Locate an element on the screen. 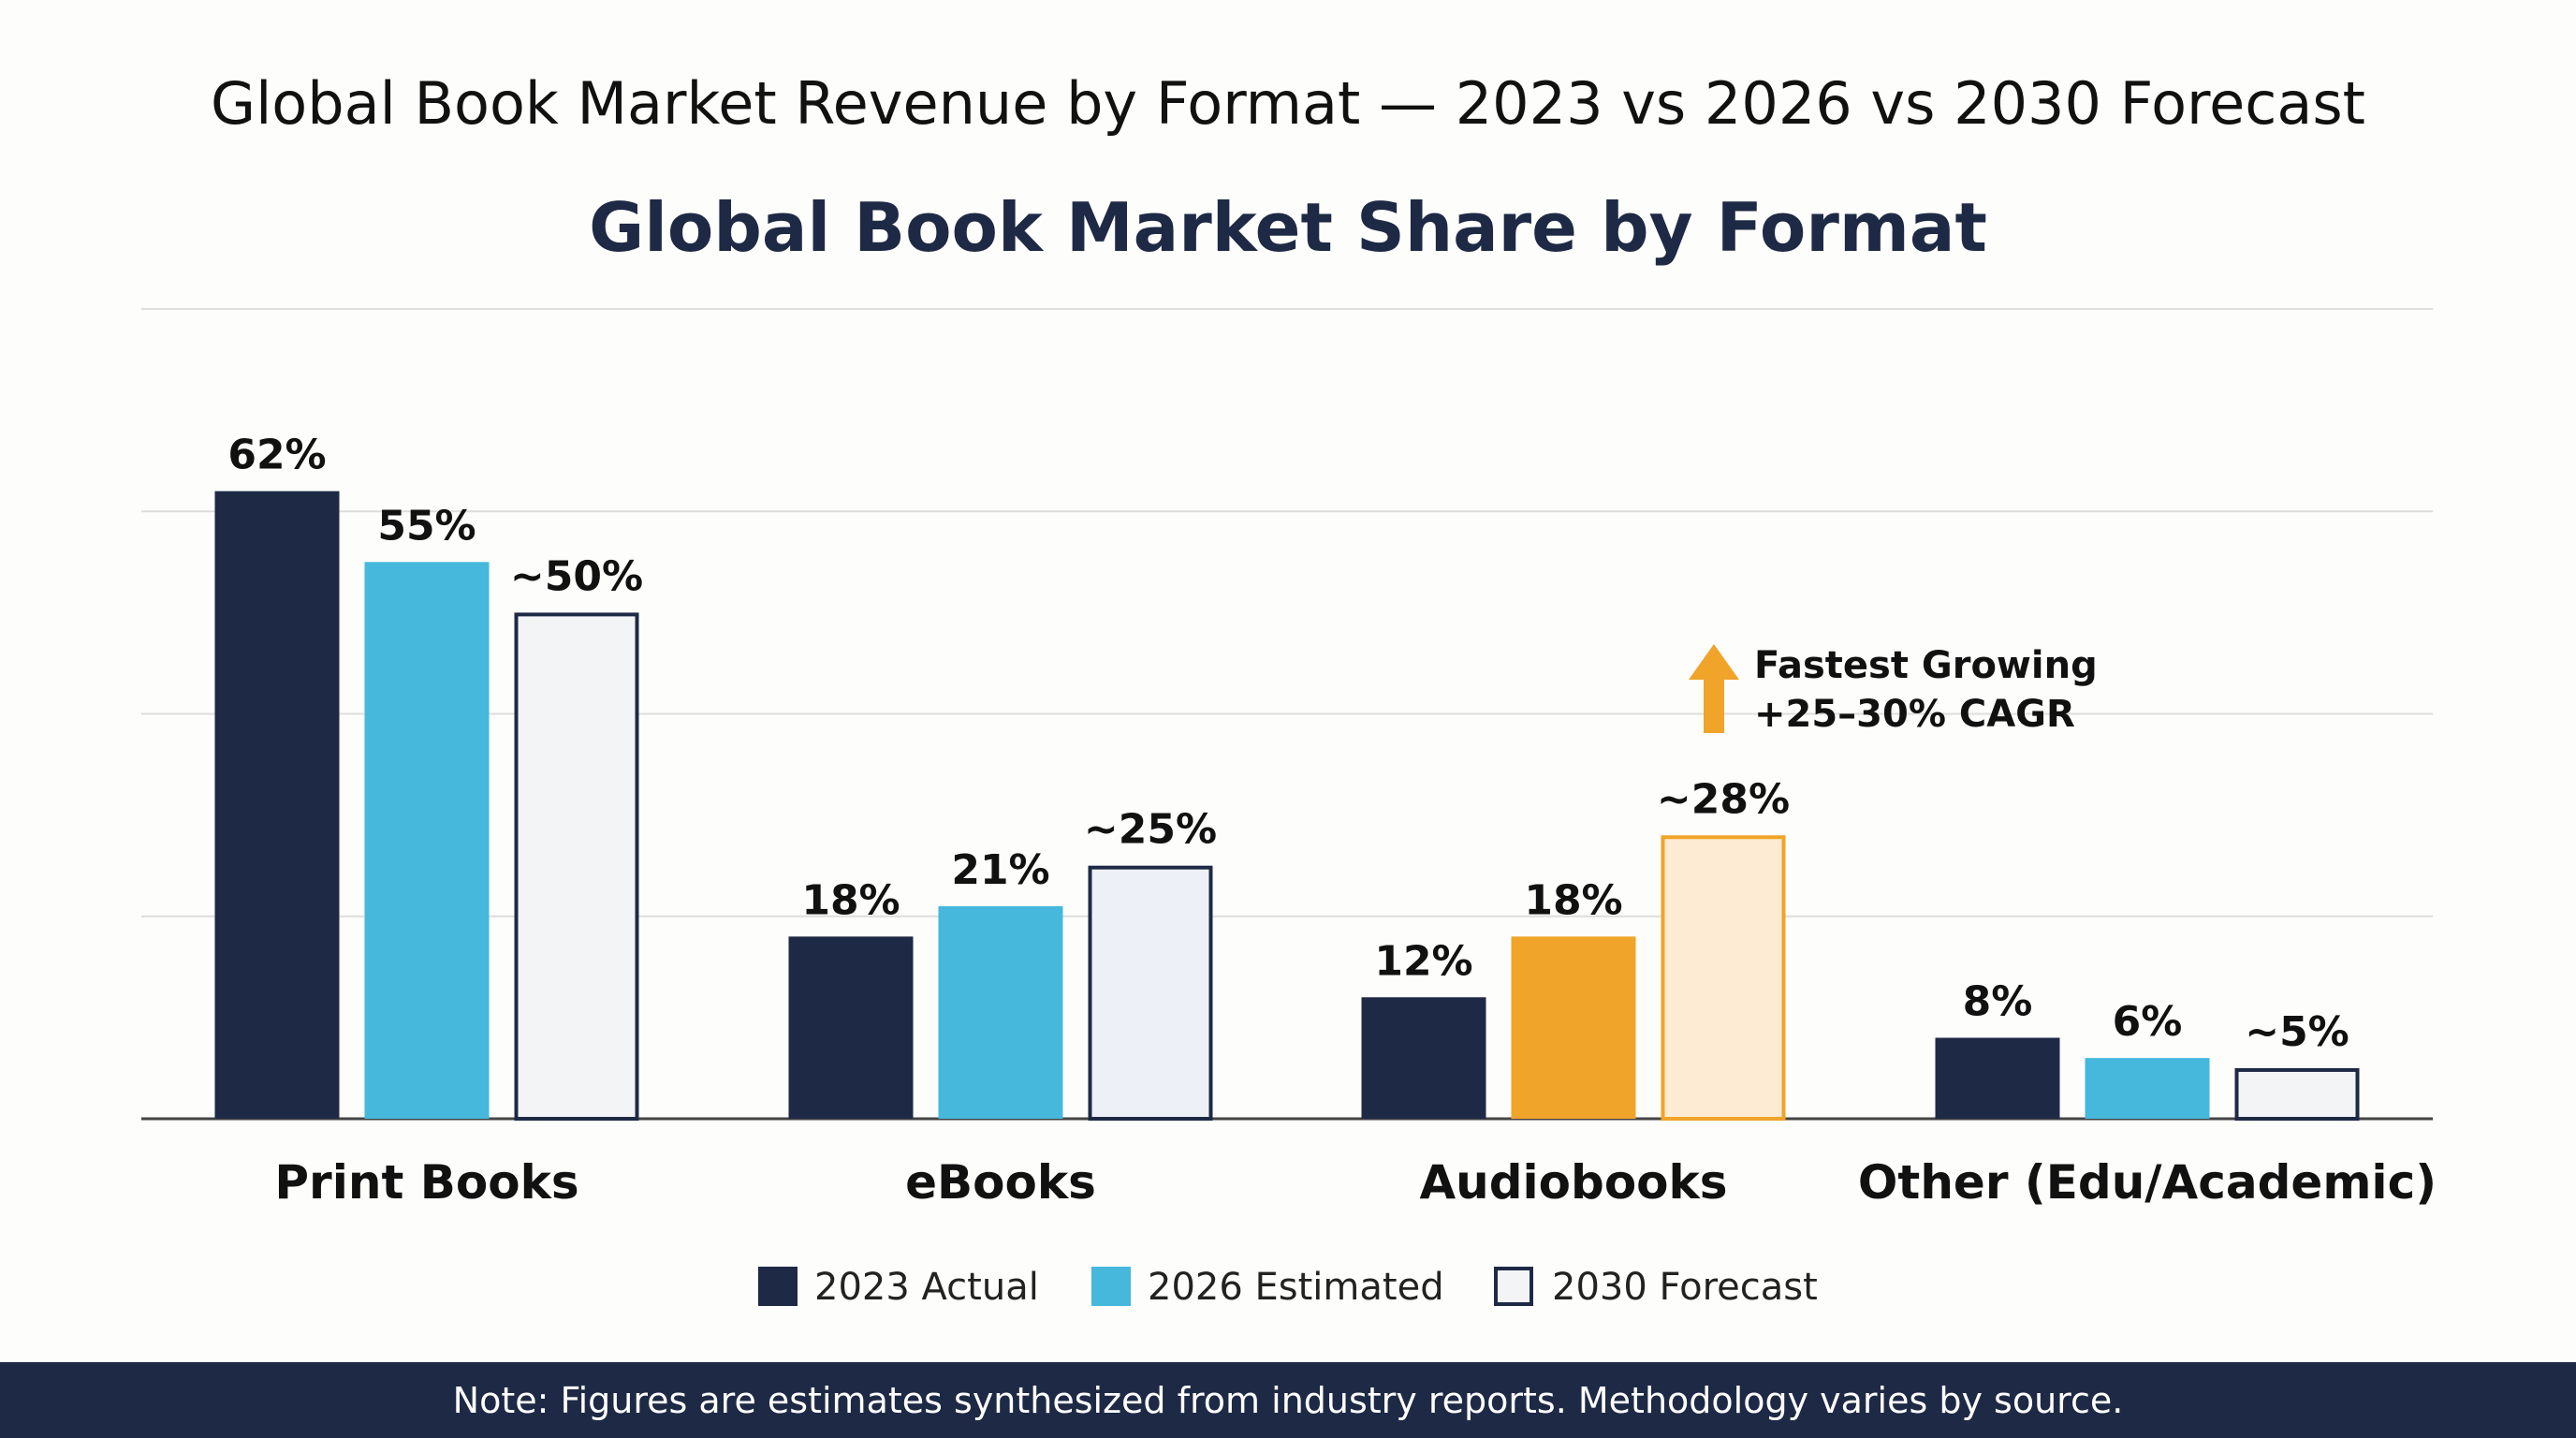 Image resolution: width=2576 pixels, height=1438 pixels. legend: 2023 Actual 2026 Estimated 2030 Forecast is located at coordinates (1288, 1287).